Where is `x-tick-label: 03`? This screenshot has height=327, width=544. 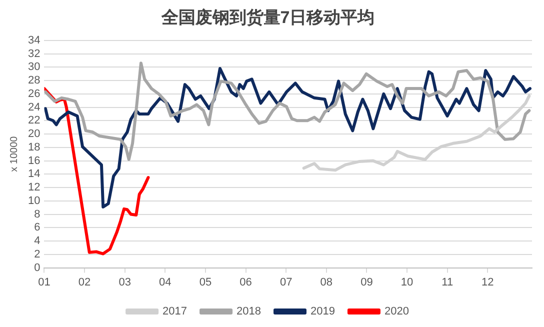 x-tick-label: 03 is located at coordinates (124, 282).